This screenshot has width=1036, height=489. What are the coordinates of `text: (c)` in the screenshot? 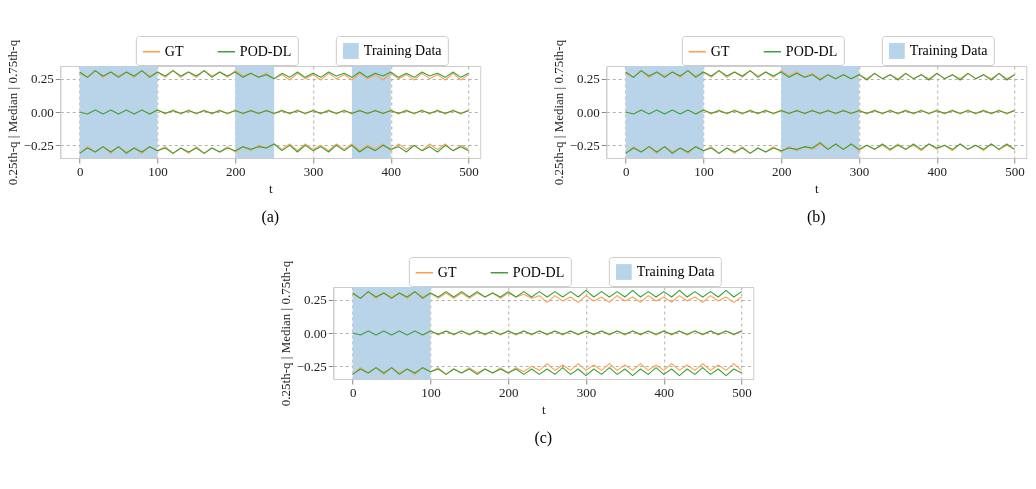 It's located at (543, 438).